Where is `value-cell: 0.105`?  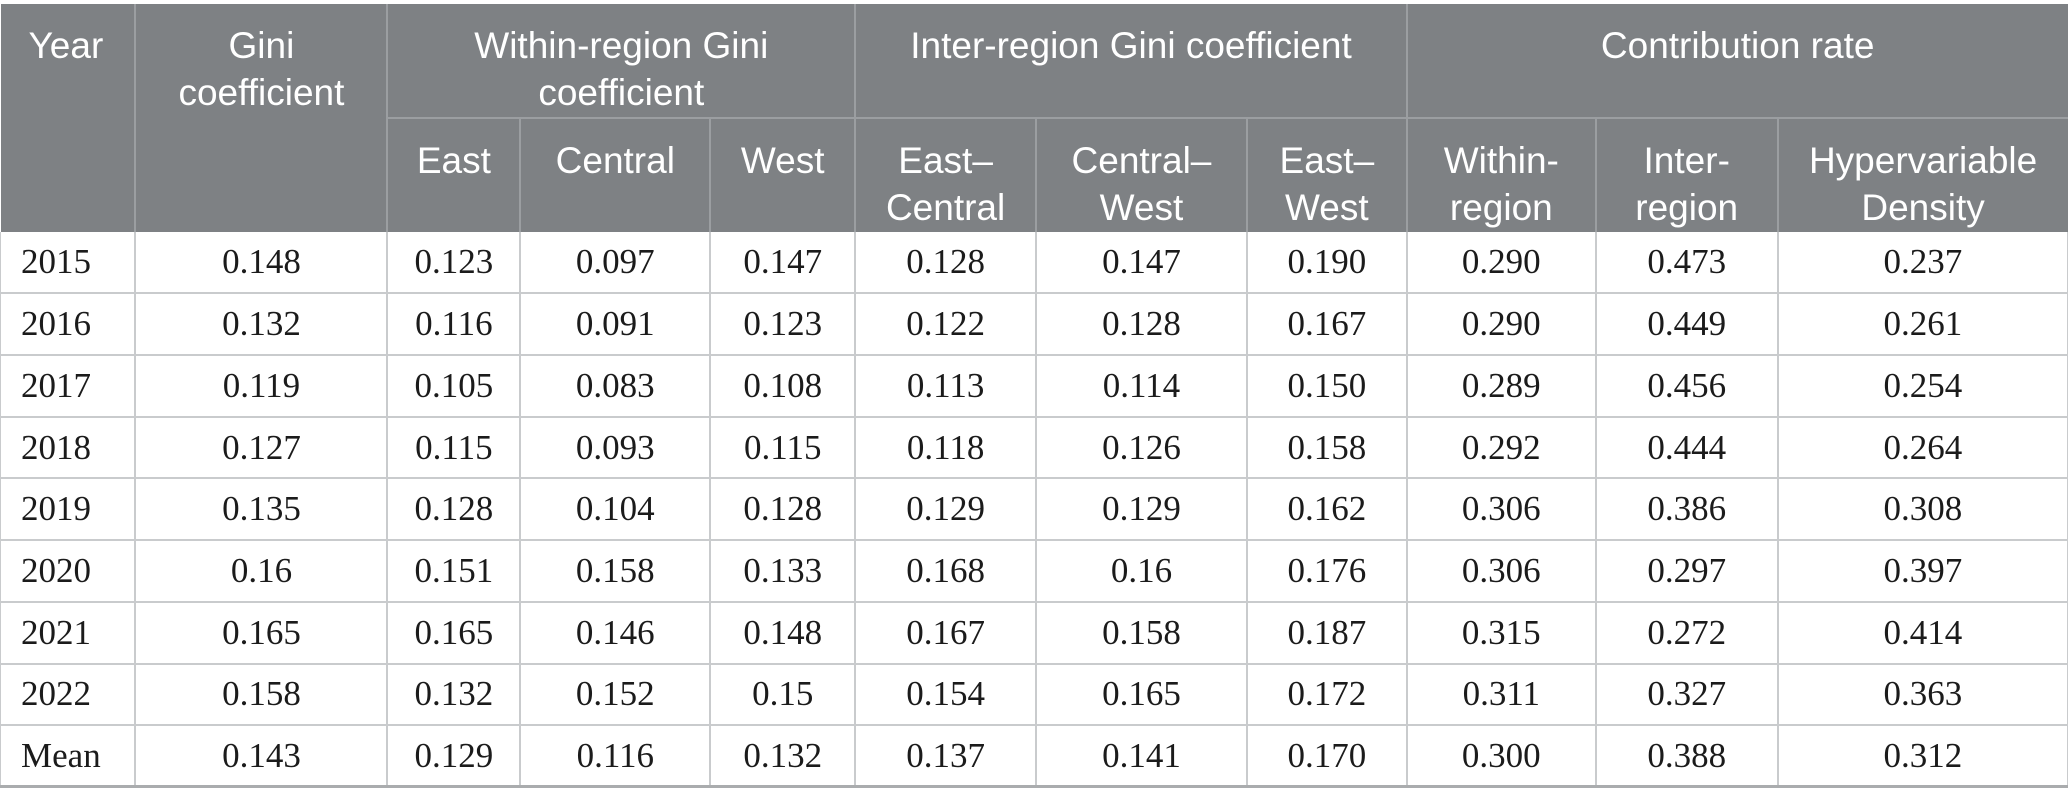
value-cell: 0.105 is located at coordinates (454, 386).